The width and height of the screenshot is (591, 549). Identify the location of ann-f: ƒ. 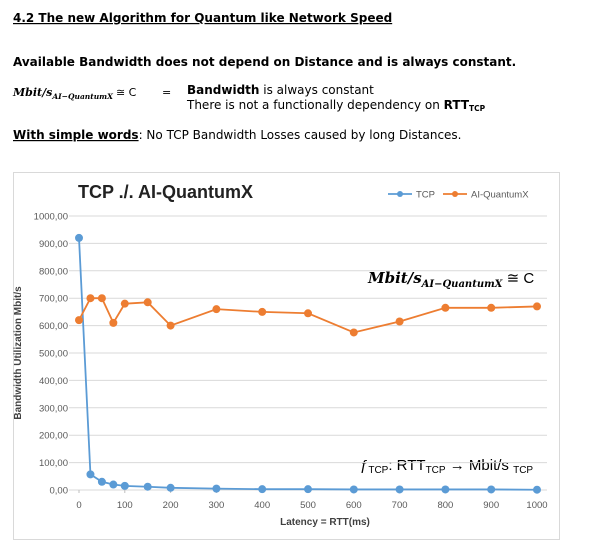
(364, 465).